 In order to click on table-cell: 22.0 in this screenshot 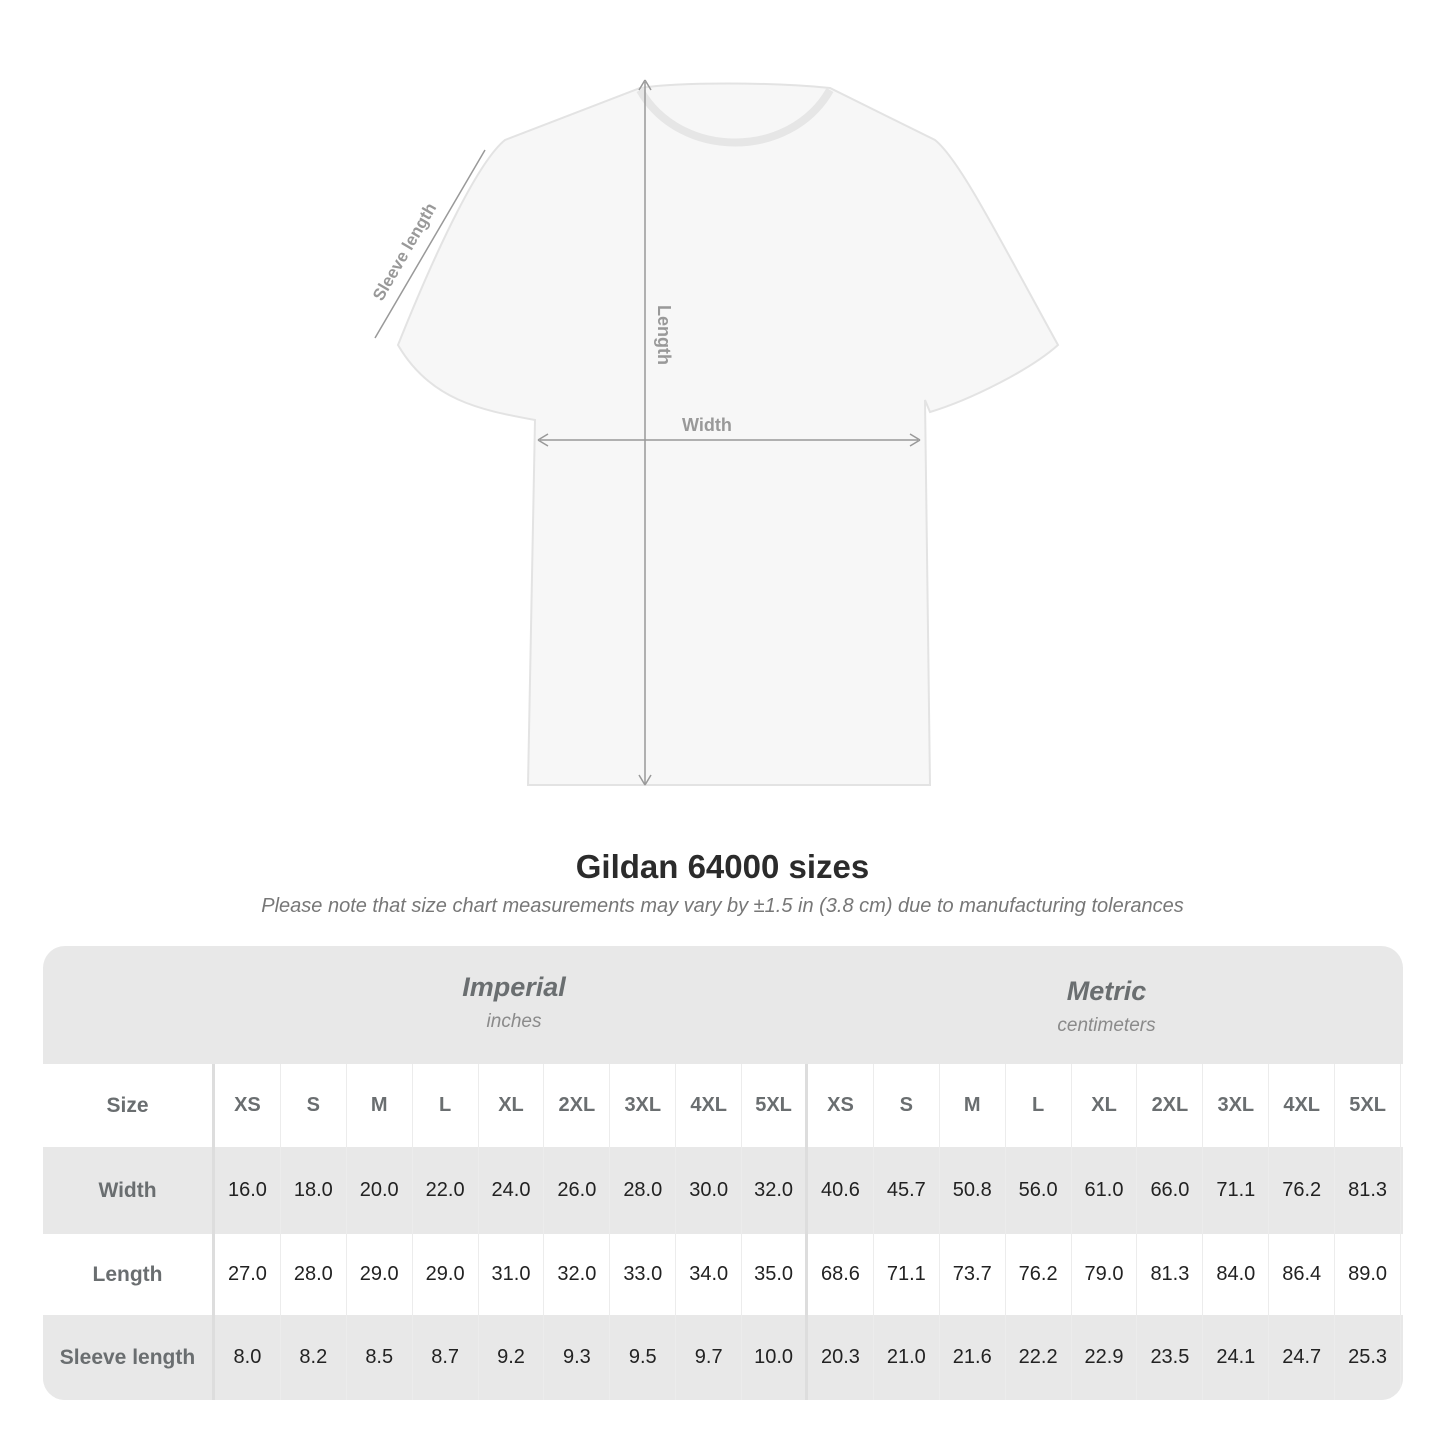, I will do `click(446, 1190)`.